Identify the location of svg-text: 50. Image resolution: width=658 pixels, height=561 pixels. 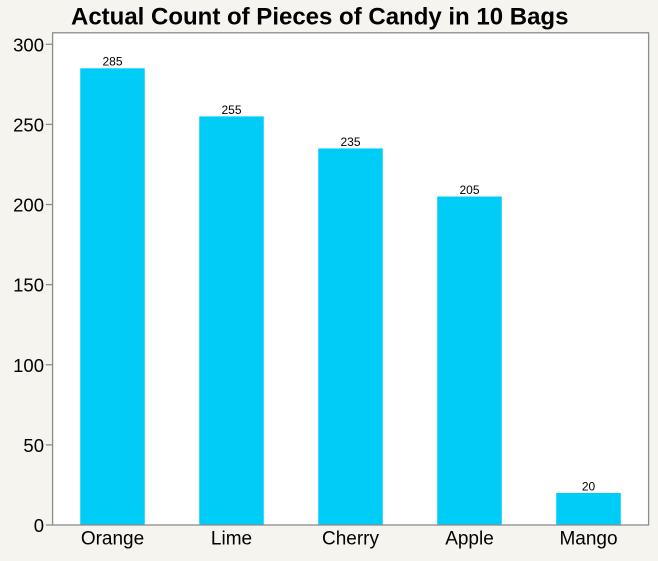
(33, 445).